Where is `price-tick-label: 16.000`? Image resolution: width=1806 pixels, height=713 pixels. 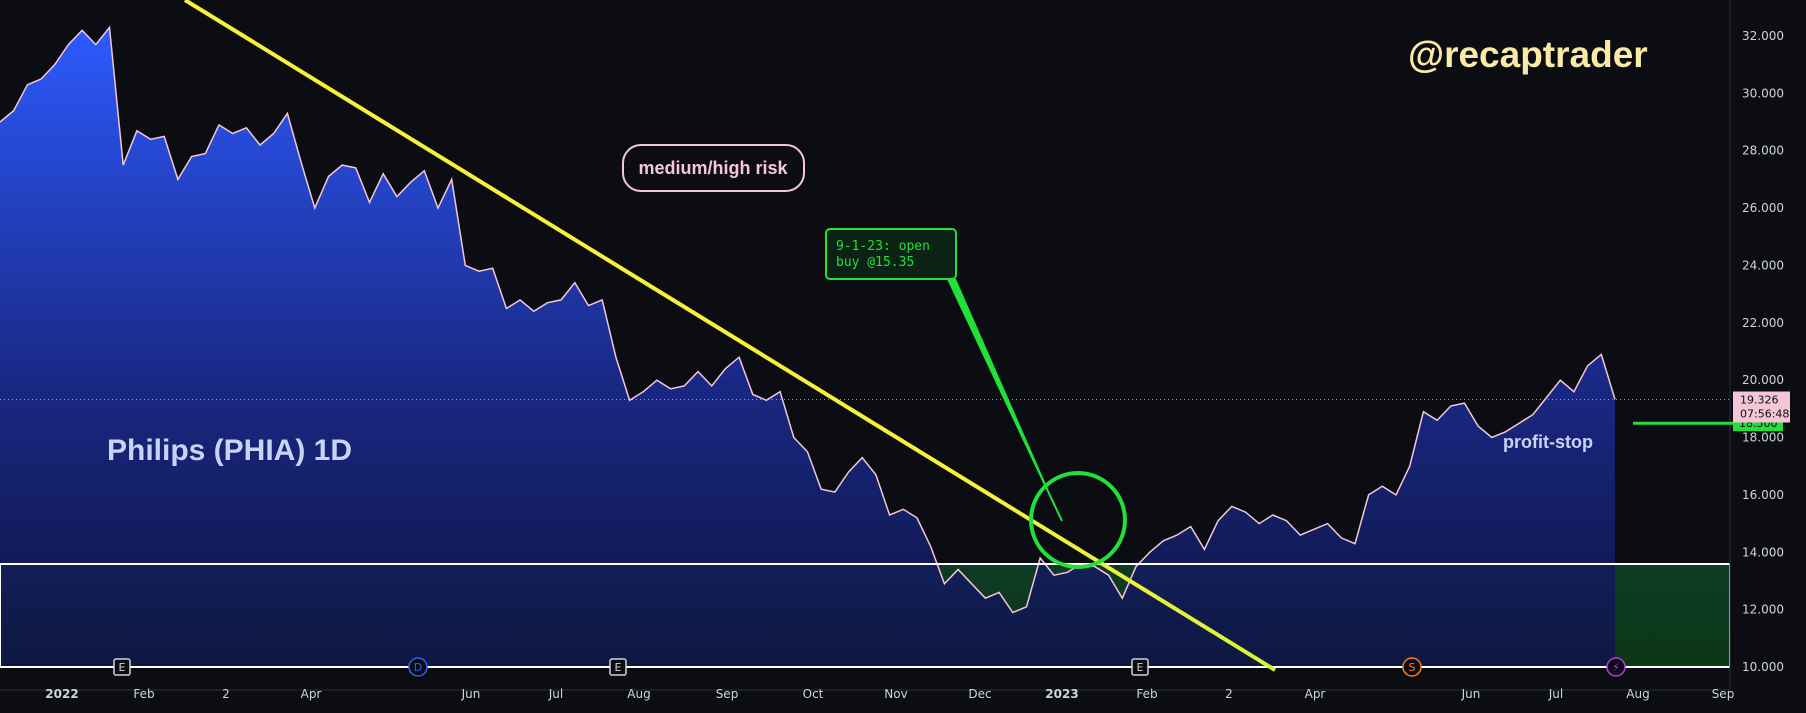 price-tick-label: 16.000 is located at coordinates (1763, 495).